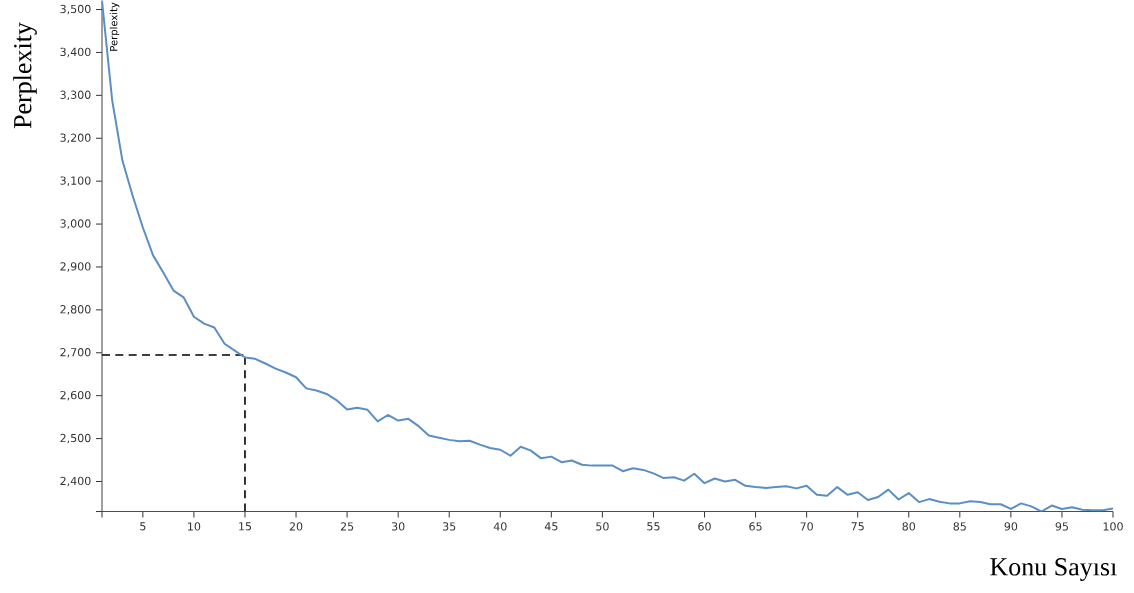  What do you see at coordinates (1113, 526) in the screenshot?
I see `x-tick-label: 100` at bounding box center [1113, 526].